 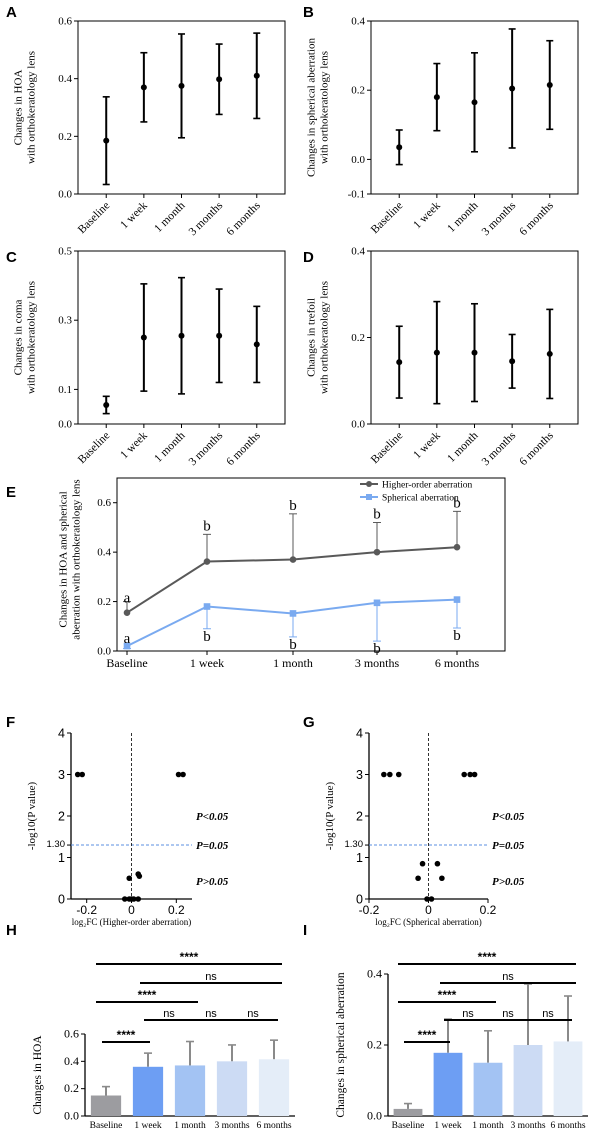 I want to click on panel-f-annotation: P=0.05, so click(x=212, y=846).